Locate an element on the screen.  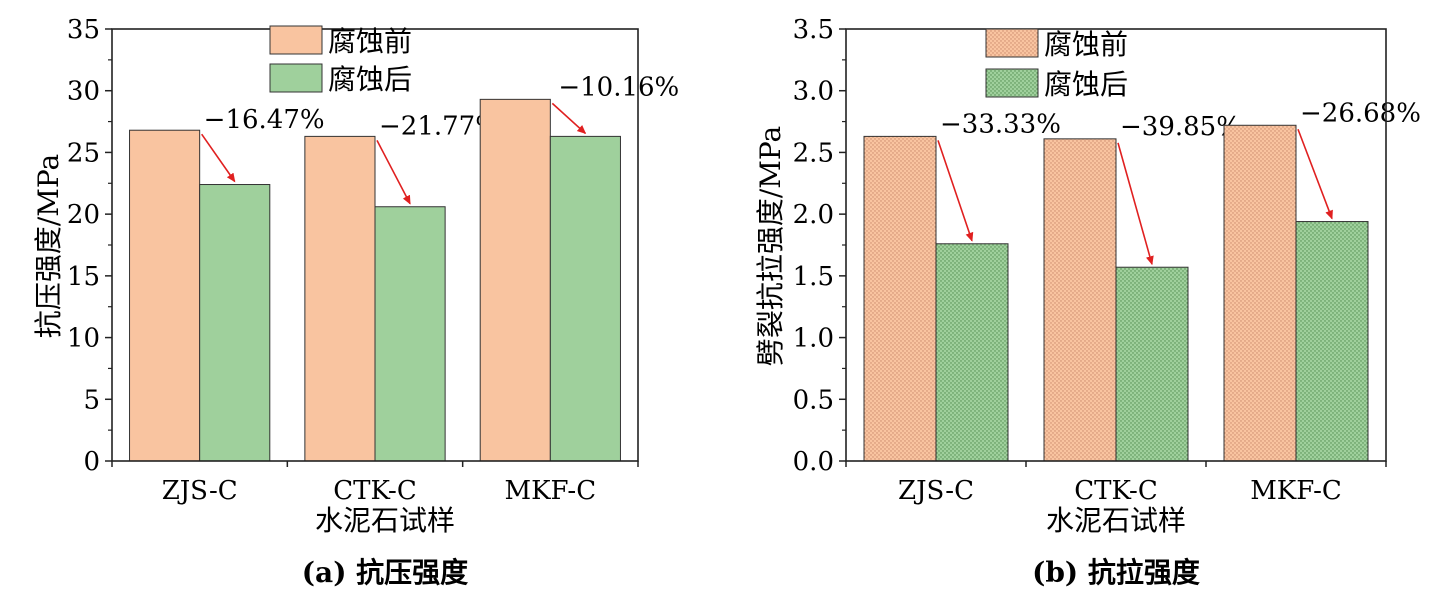
x-tick-label-b-MKF-C: MKF-C is located at coordinates (1296, 491).